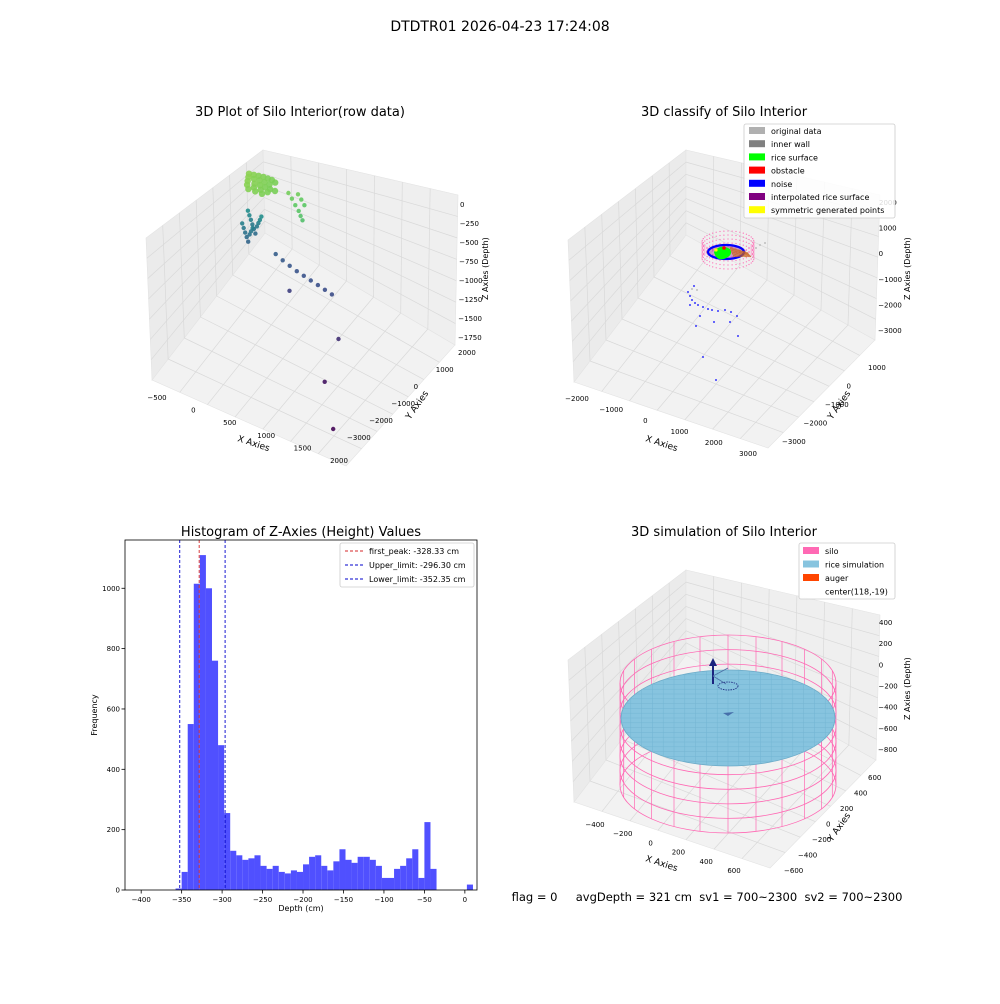 The height and width of the screenshot is (1004, 1000). Describe the element at coordinates (856, 592) in the screenshot. I see `legend-label: center(118,-19)` at that location.